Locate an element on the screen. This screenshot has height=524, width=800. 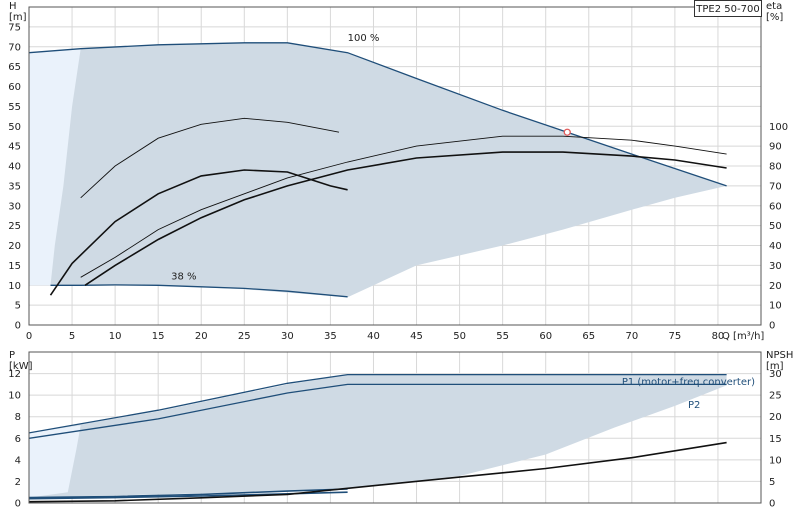
duty-point-marker is located at coordinates (567, 132).